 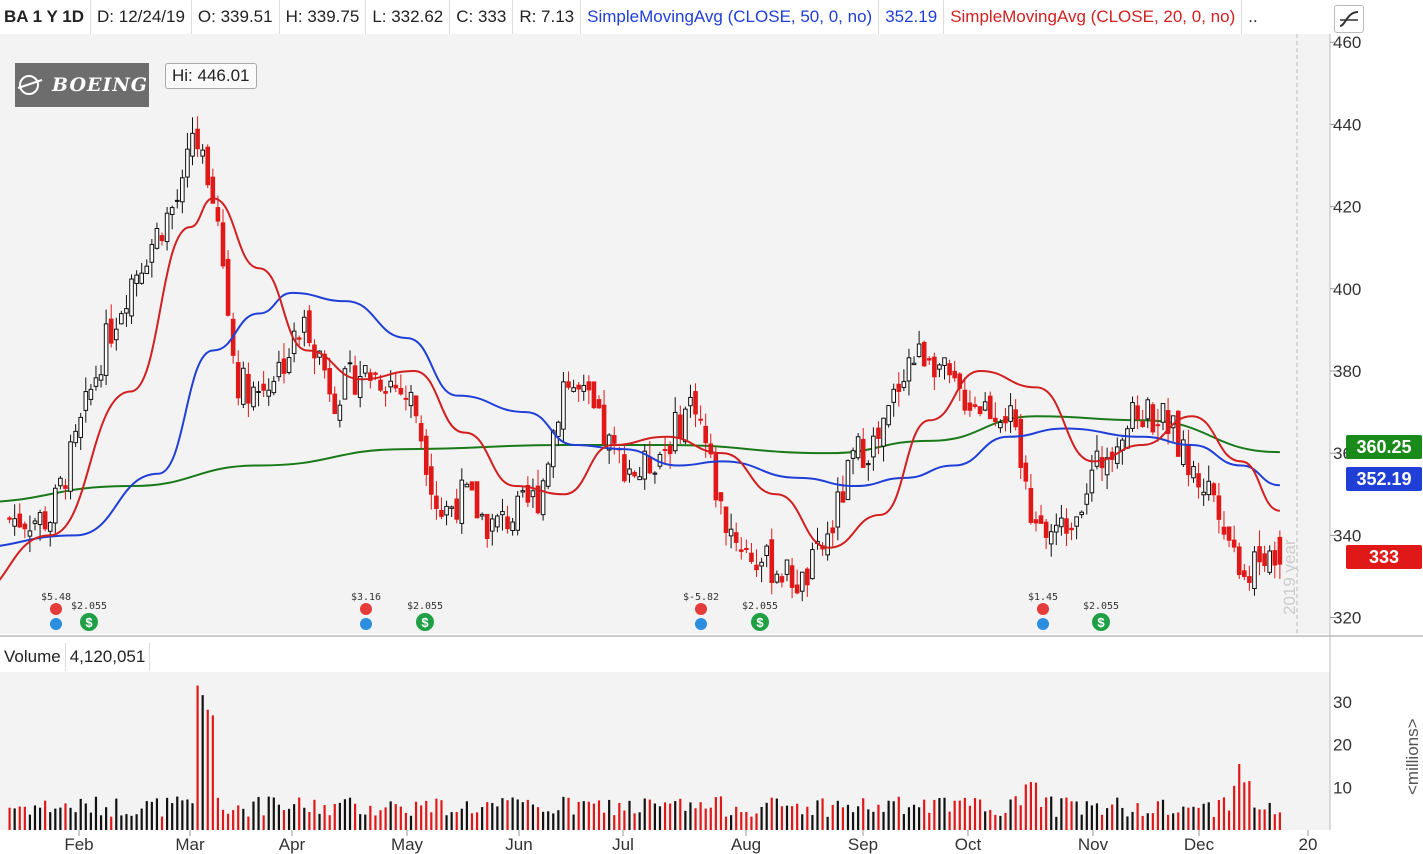 I want to click on sma50-label: SimpleMovingAvg (CLOSE, 50, 0, no), so click(x=730, y=17).